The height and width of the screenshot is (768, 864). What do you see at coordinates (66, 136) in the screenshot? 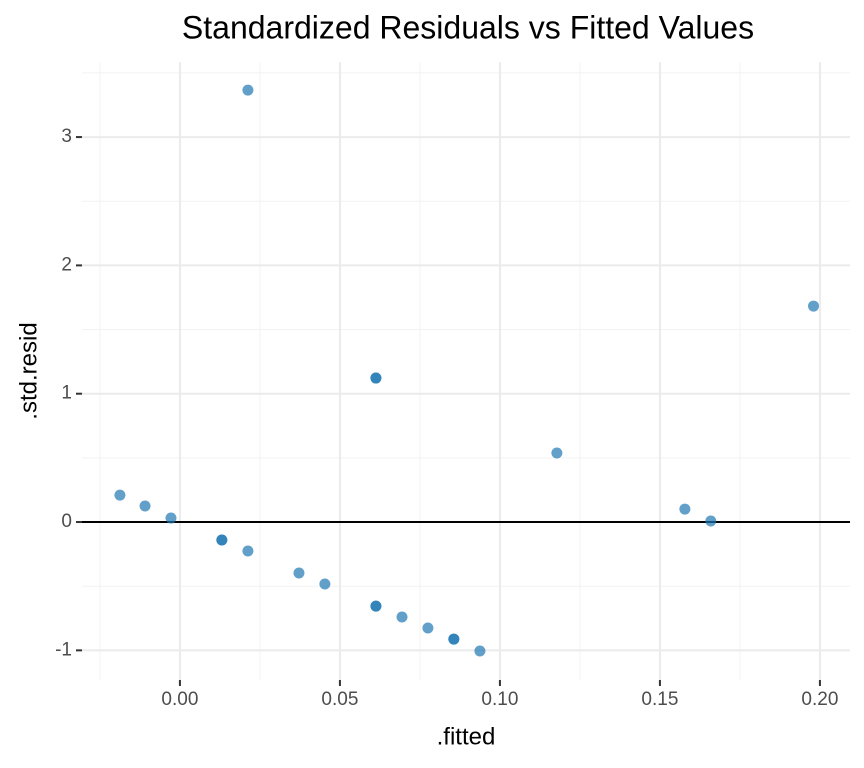
I see `y-tick-label: 3` at bounding box center [66, 136].